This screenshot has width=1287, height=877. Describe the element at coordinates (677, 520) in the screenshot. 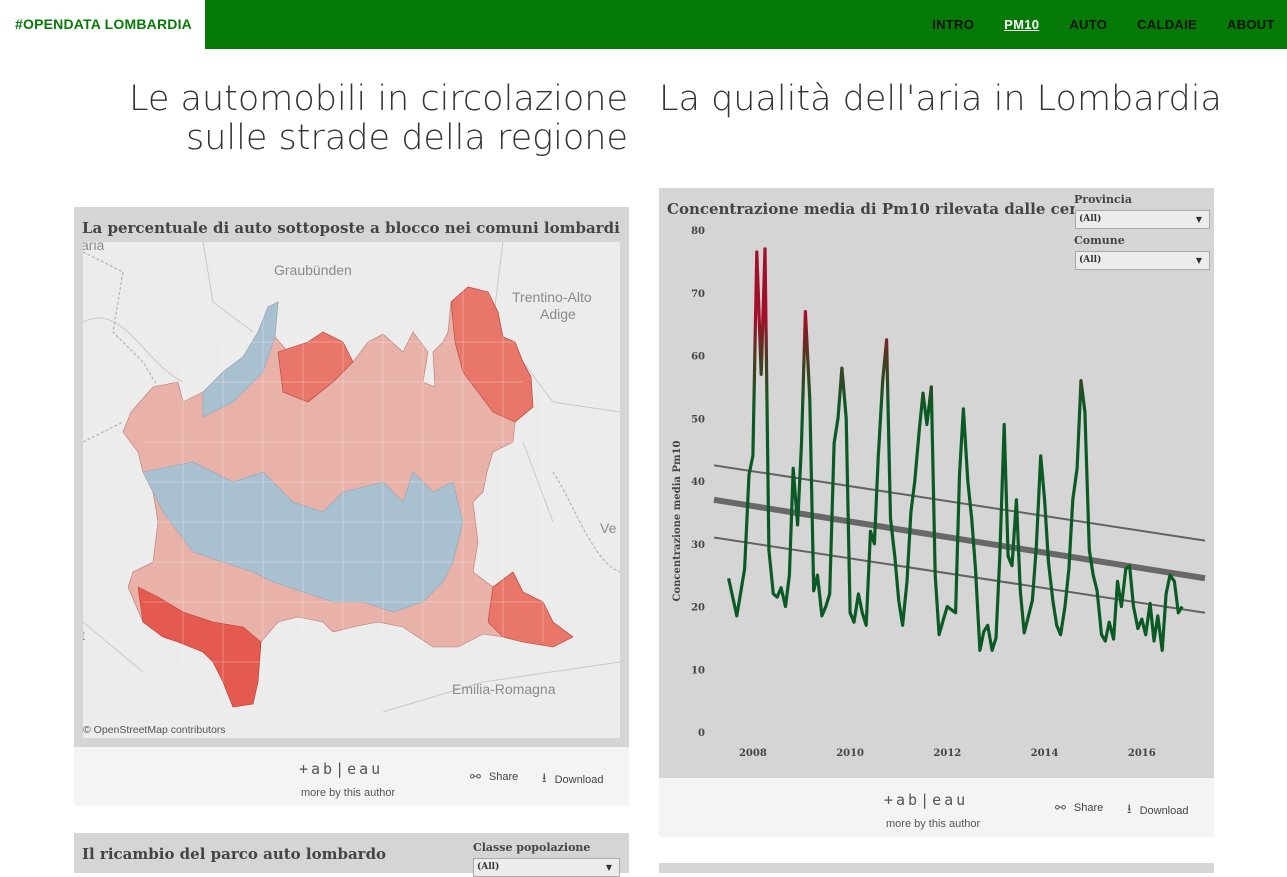

I see `y-axis-label: Concentrazione media Pm10` at that location.